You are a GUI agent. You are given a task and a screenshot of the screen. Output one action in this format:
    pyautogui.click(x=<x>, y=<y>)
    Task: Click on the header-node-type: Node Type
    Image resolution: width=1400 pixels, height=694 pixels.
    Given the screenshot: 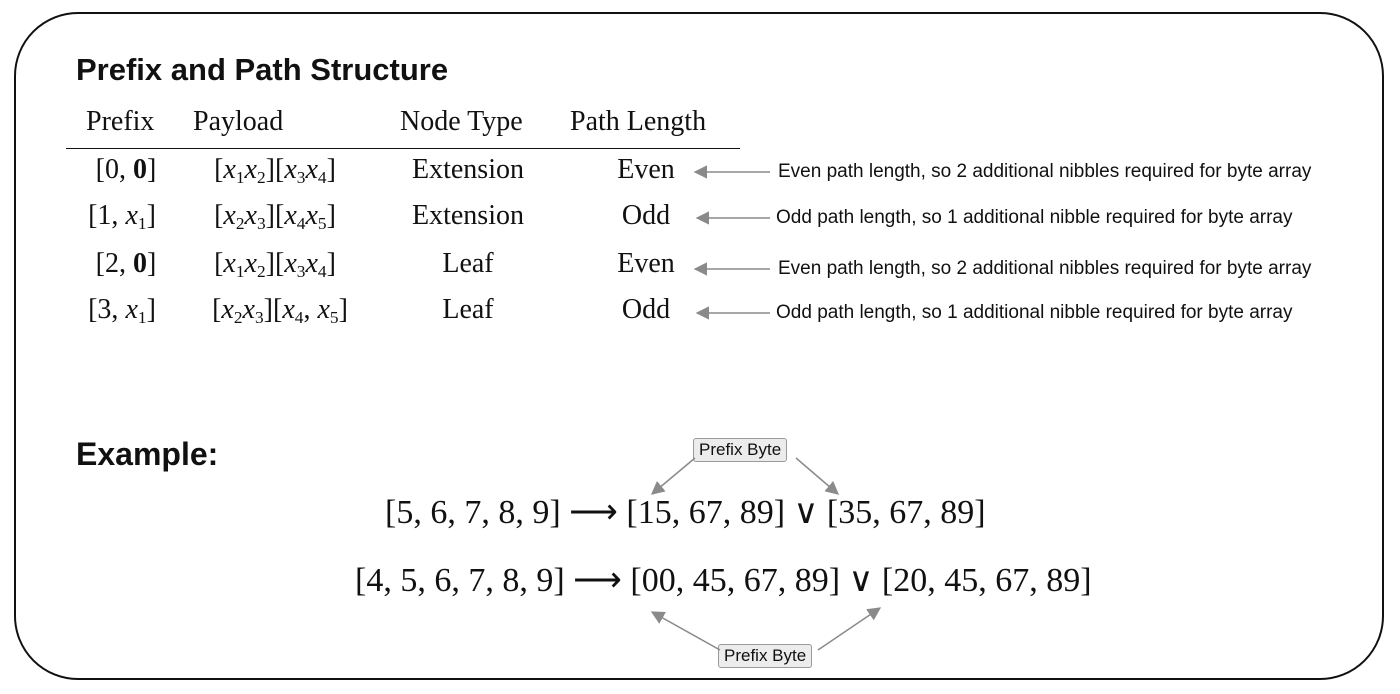 What is the action you would take?
    pyautogui.click(x=461, y=121)
    